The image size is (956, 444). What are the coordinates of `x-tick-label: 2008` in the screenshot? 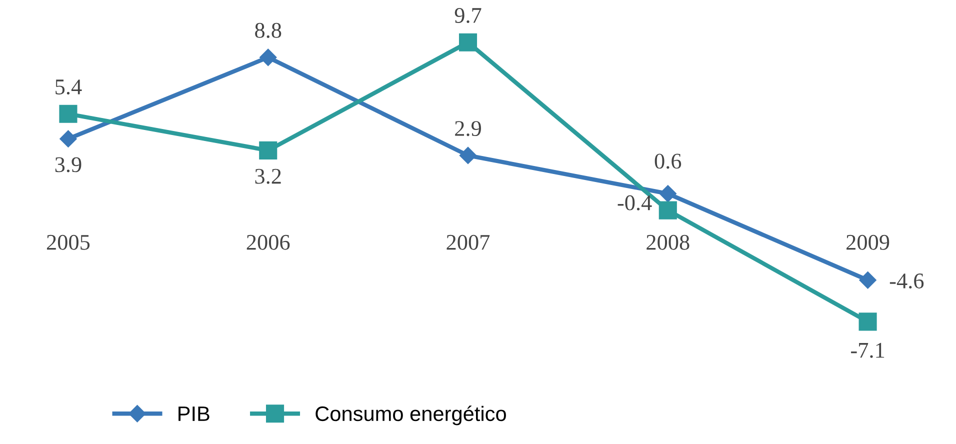 It's located at (668, 242).